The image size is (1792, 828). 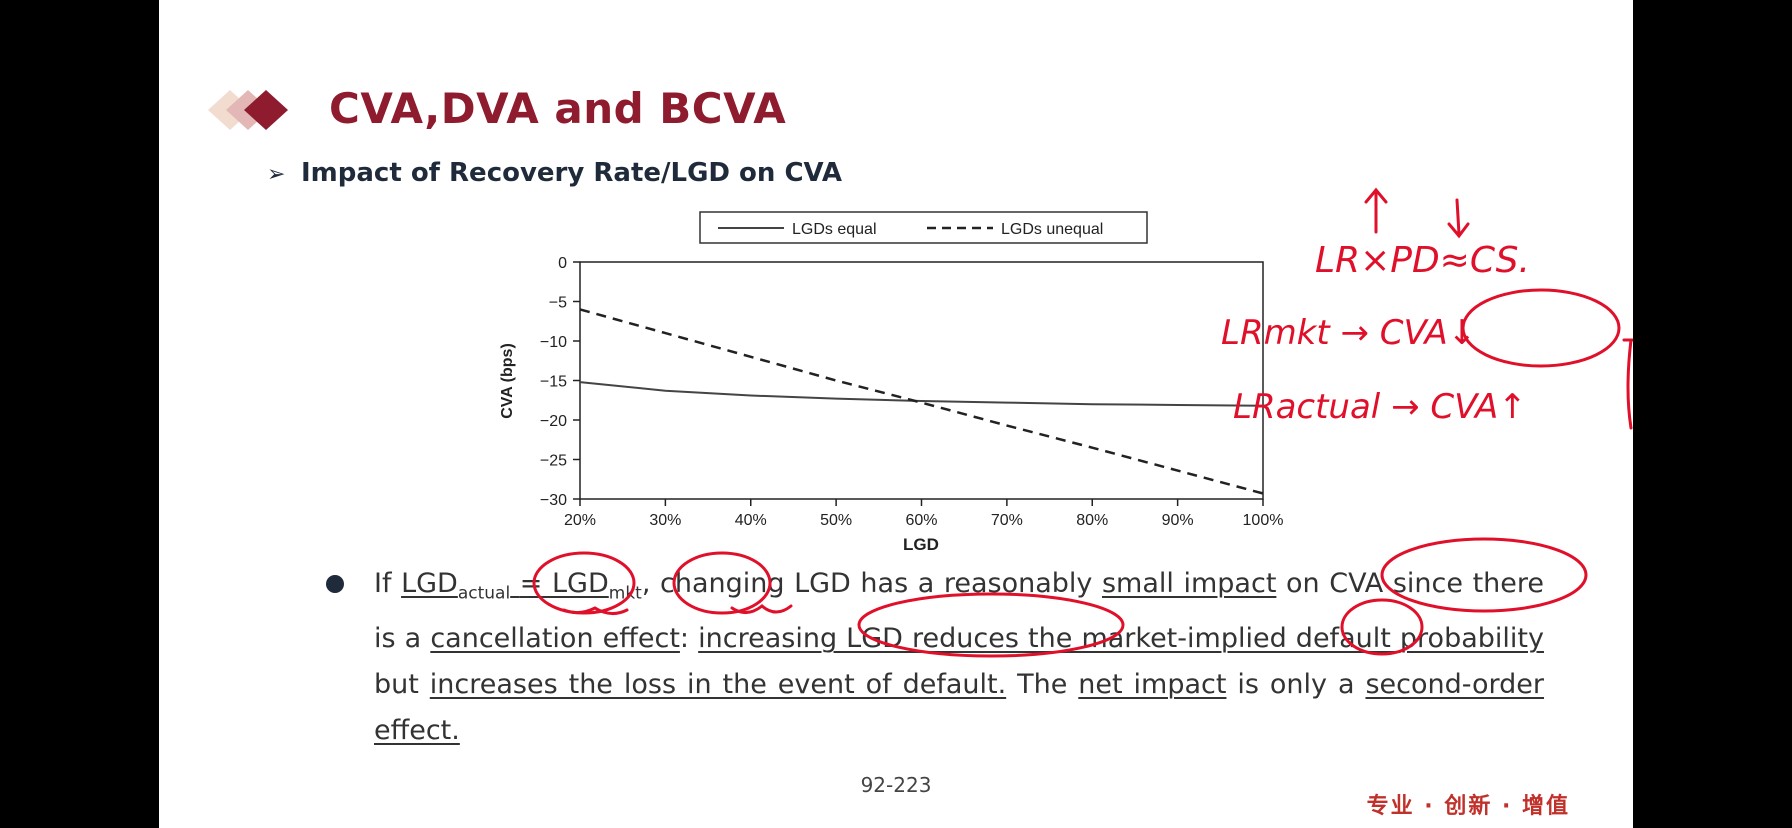 What do you see at coordinates (553, 461) in the screenshot?
I see `y-tick-label: −25` at bounding box center [553, 461].